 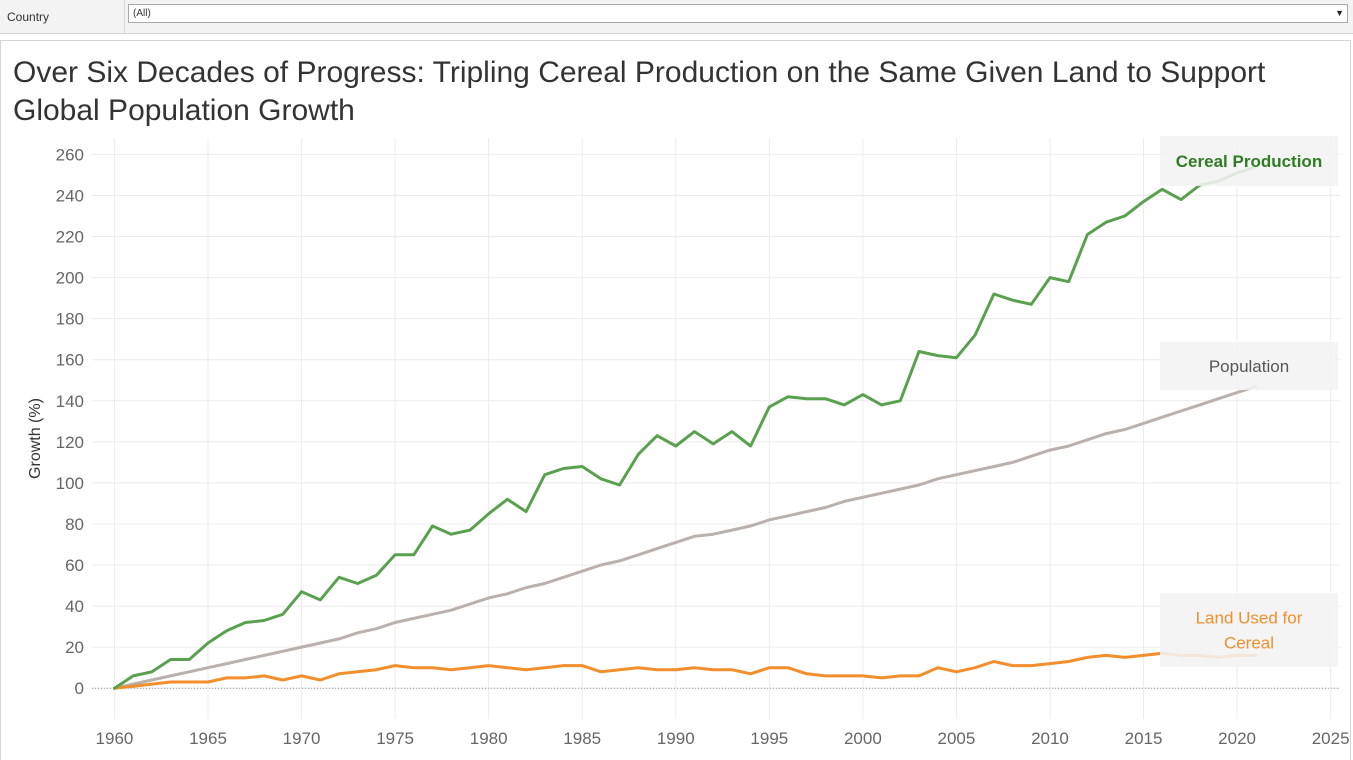 What do you see at coordinates (70, 483) in the screenshot?
I see `y-tick-label: 100` at bounding box center [70, 483].